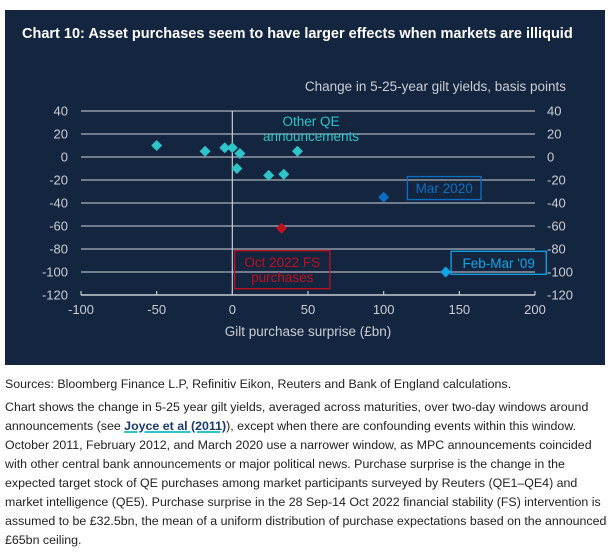 This screenshot has width=614, height=554. What do you see at coordinates (560, 295) in the screenshot?
I see `y-tick-label-right: -120` at bounding box center [560, 295].